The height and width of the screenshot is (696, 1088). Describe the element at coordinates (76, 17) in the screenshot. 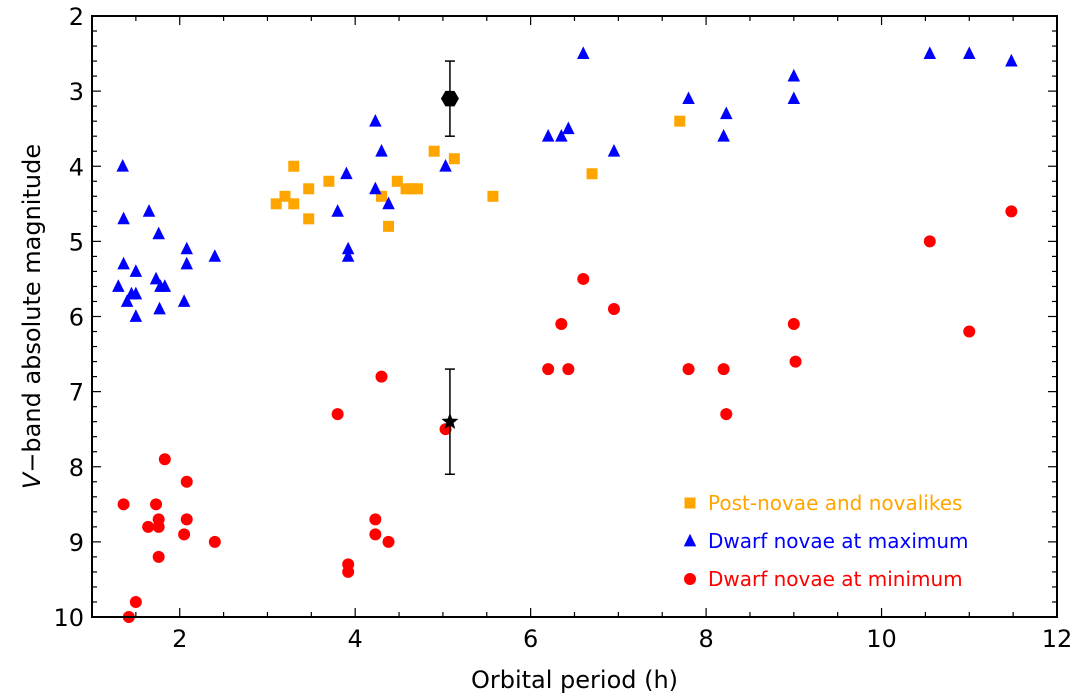

I see `y-tick-label: 2` at that location.